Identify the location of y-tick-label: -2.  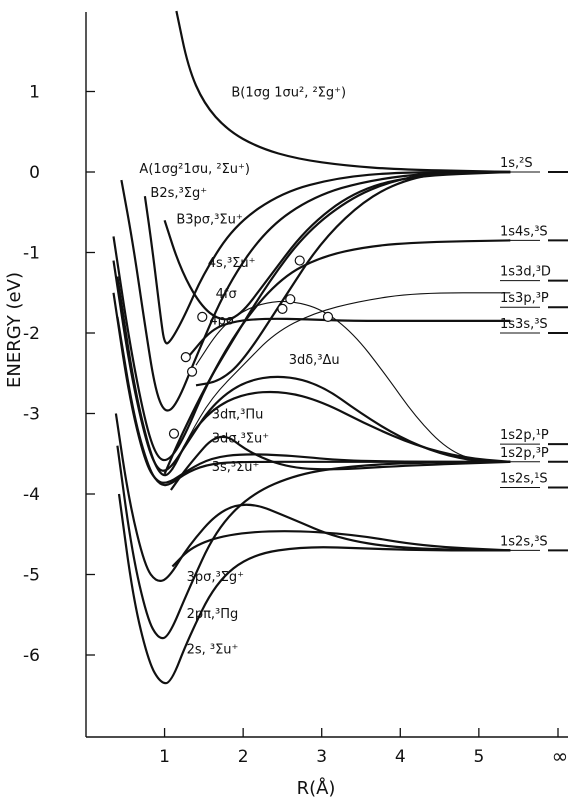
(31, 334).